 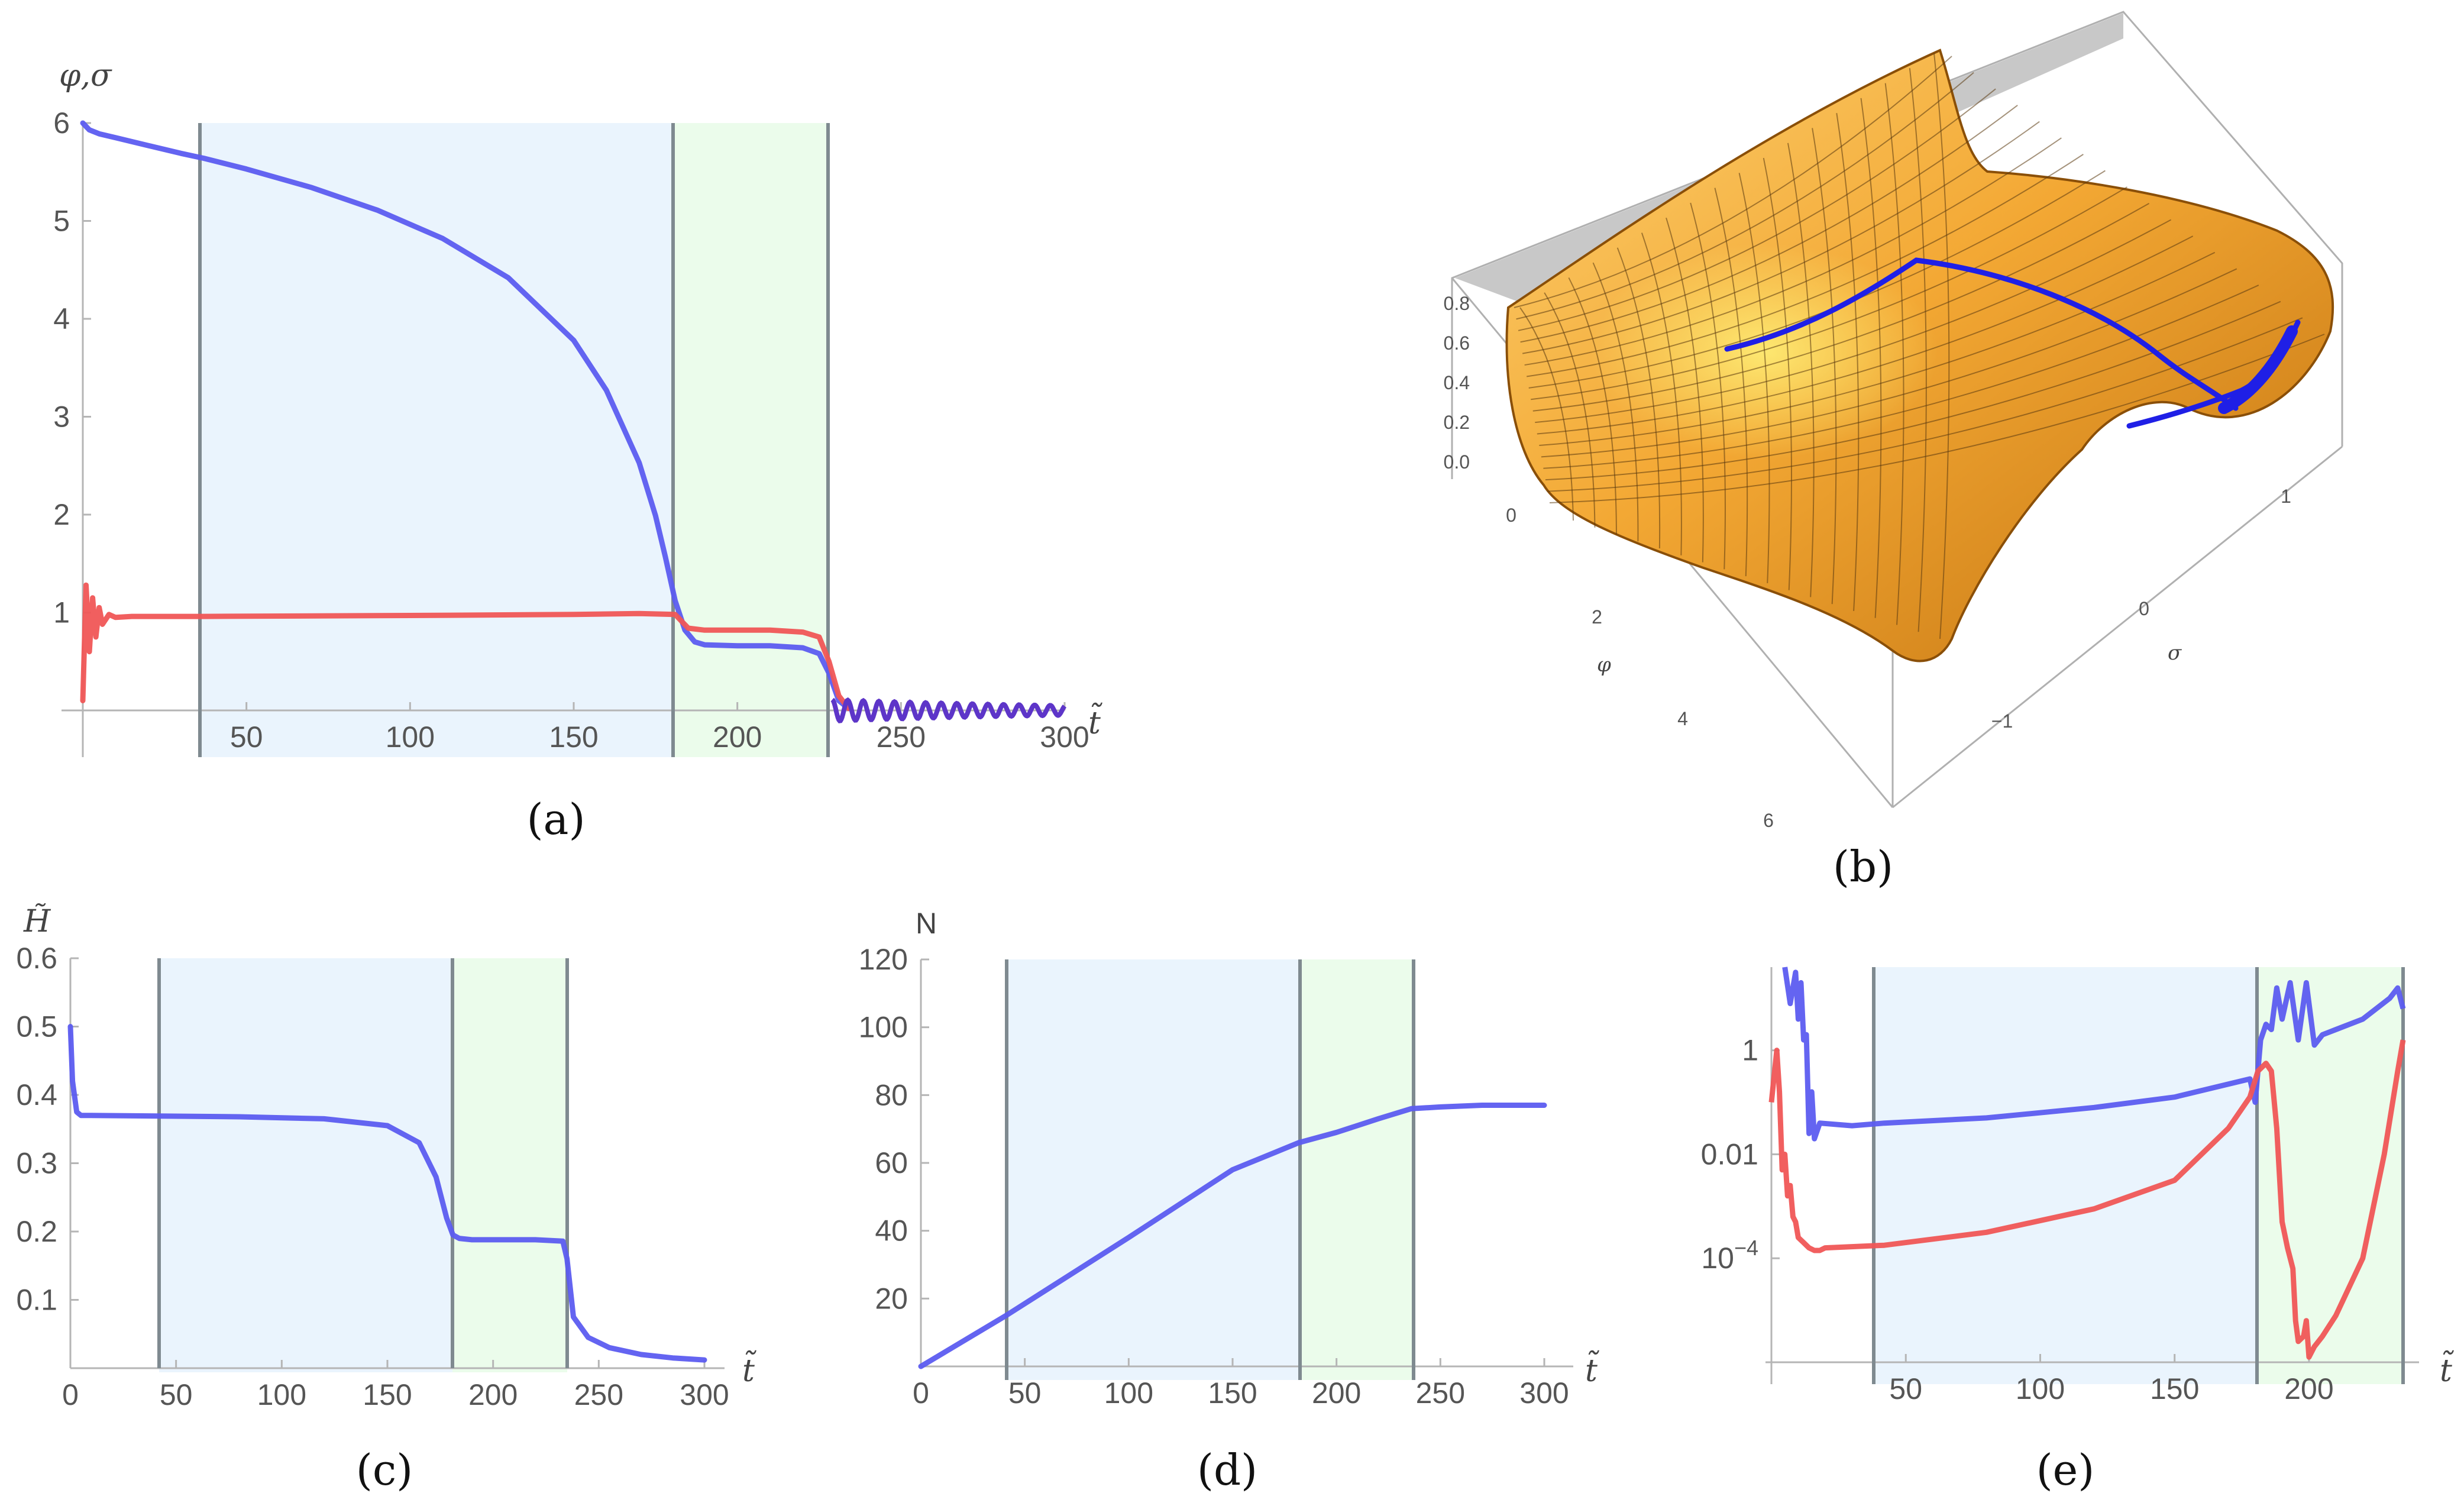 I want to click on panel-d-caption: (d), so click(x=1227, y=1470).